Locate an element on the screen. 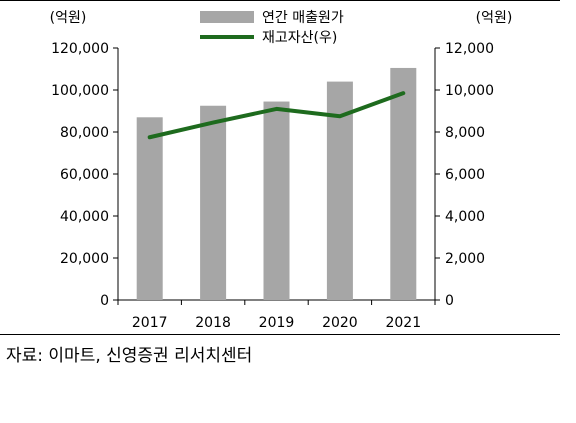 This screenshot has height=423, width=576. bar-2019 is located at coordinates (276, 200).